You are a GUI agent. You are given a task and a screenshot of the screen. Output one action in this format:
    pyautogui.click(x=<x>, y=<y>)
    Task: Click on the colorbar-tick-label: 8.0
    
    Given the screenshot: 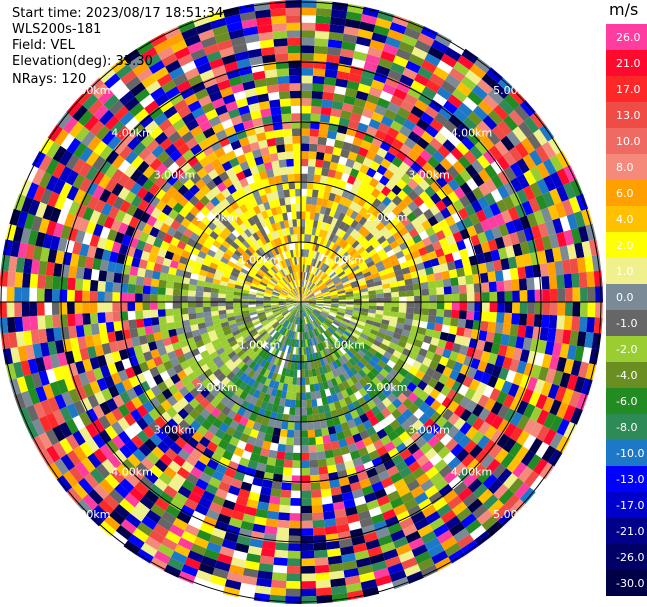 What is the action you would take?
    pyautogui.click(x=625, y=167)
    